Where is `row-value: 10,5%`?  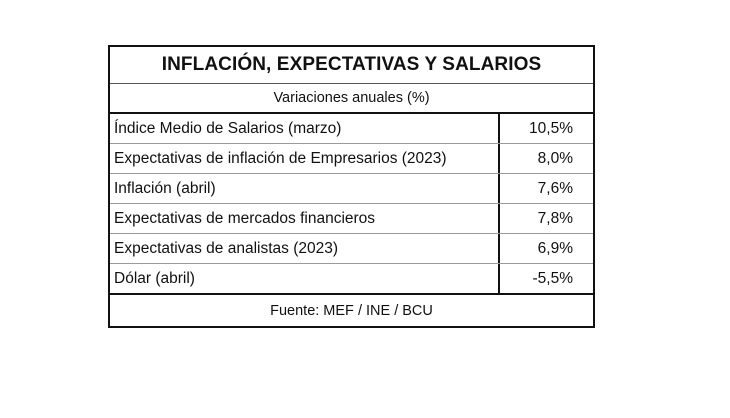 row-value: 10,5% is located at coordinates (551, 128).